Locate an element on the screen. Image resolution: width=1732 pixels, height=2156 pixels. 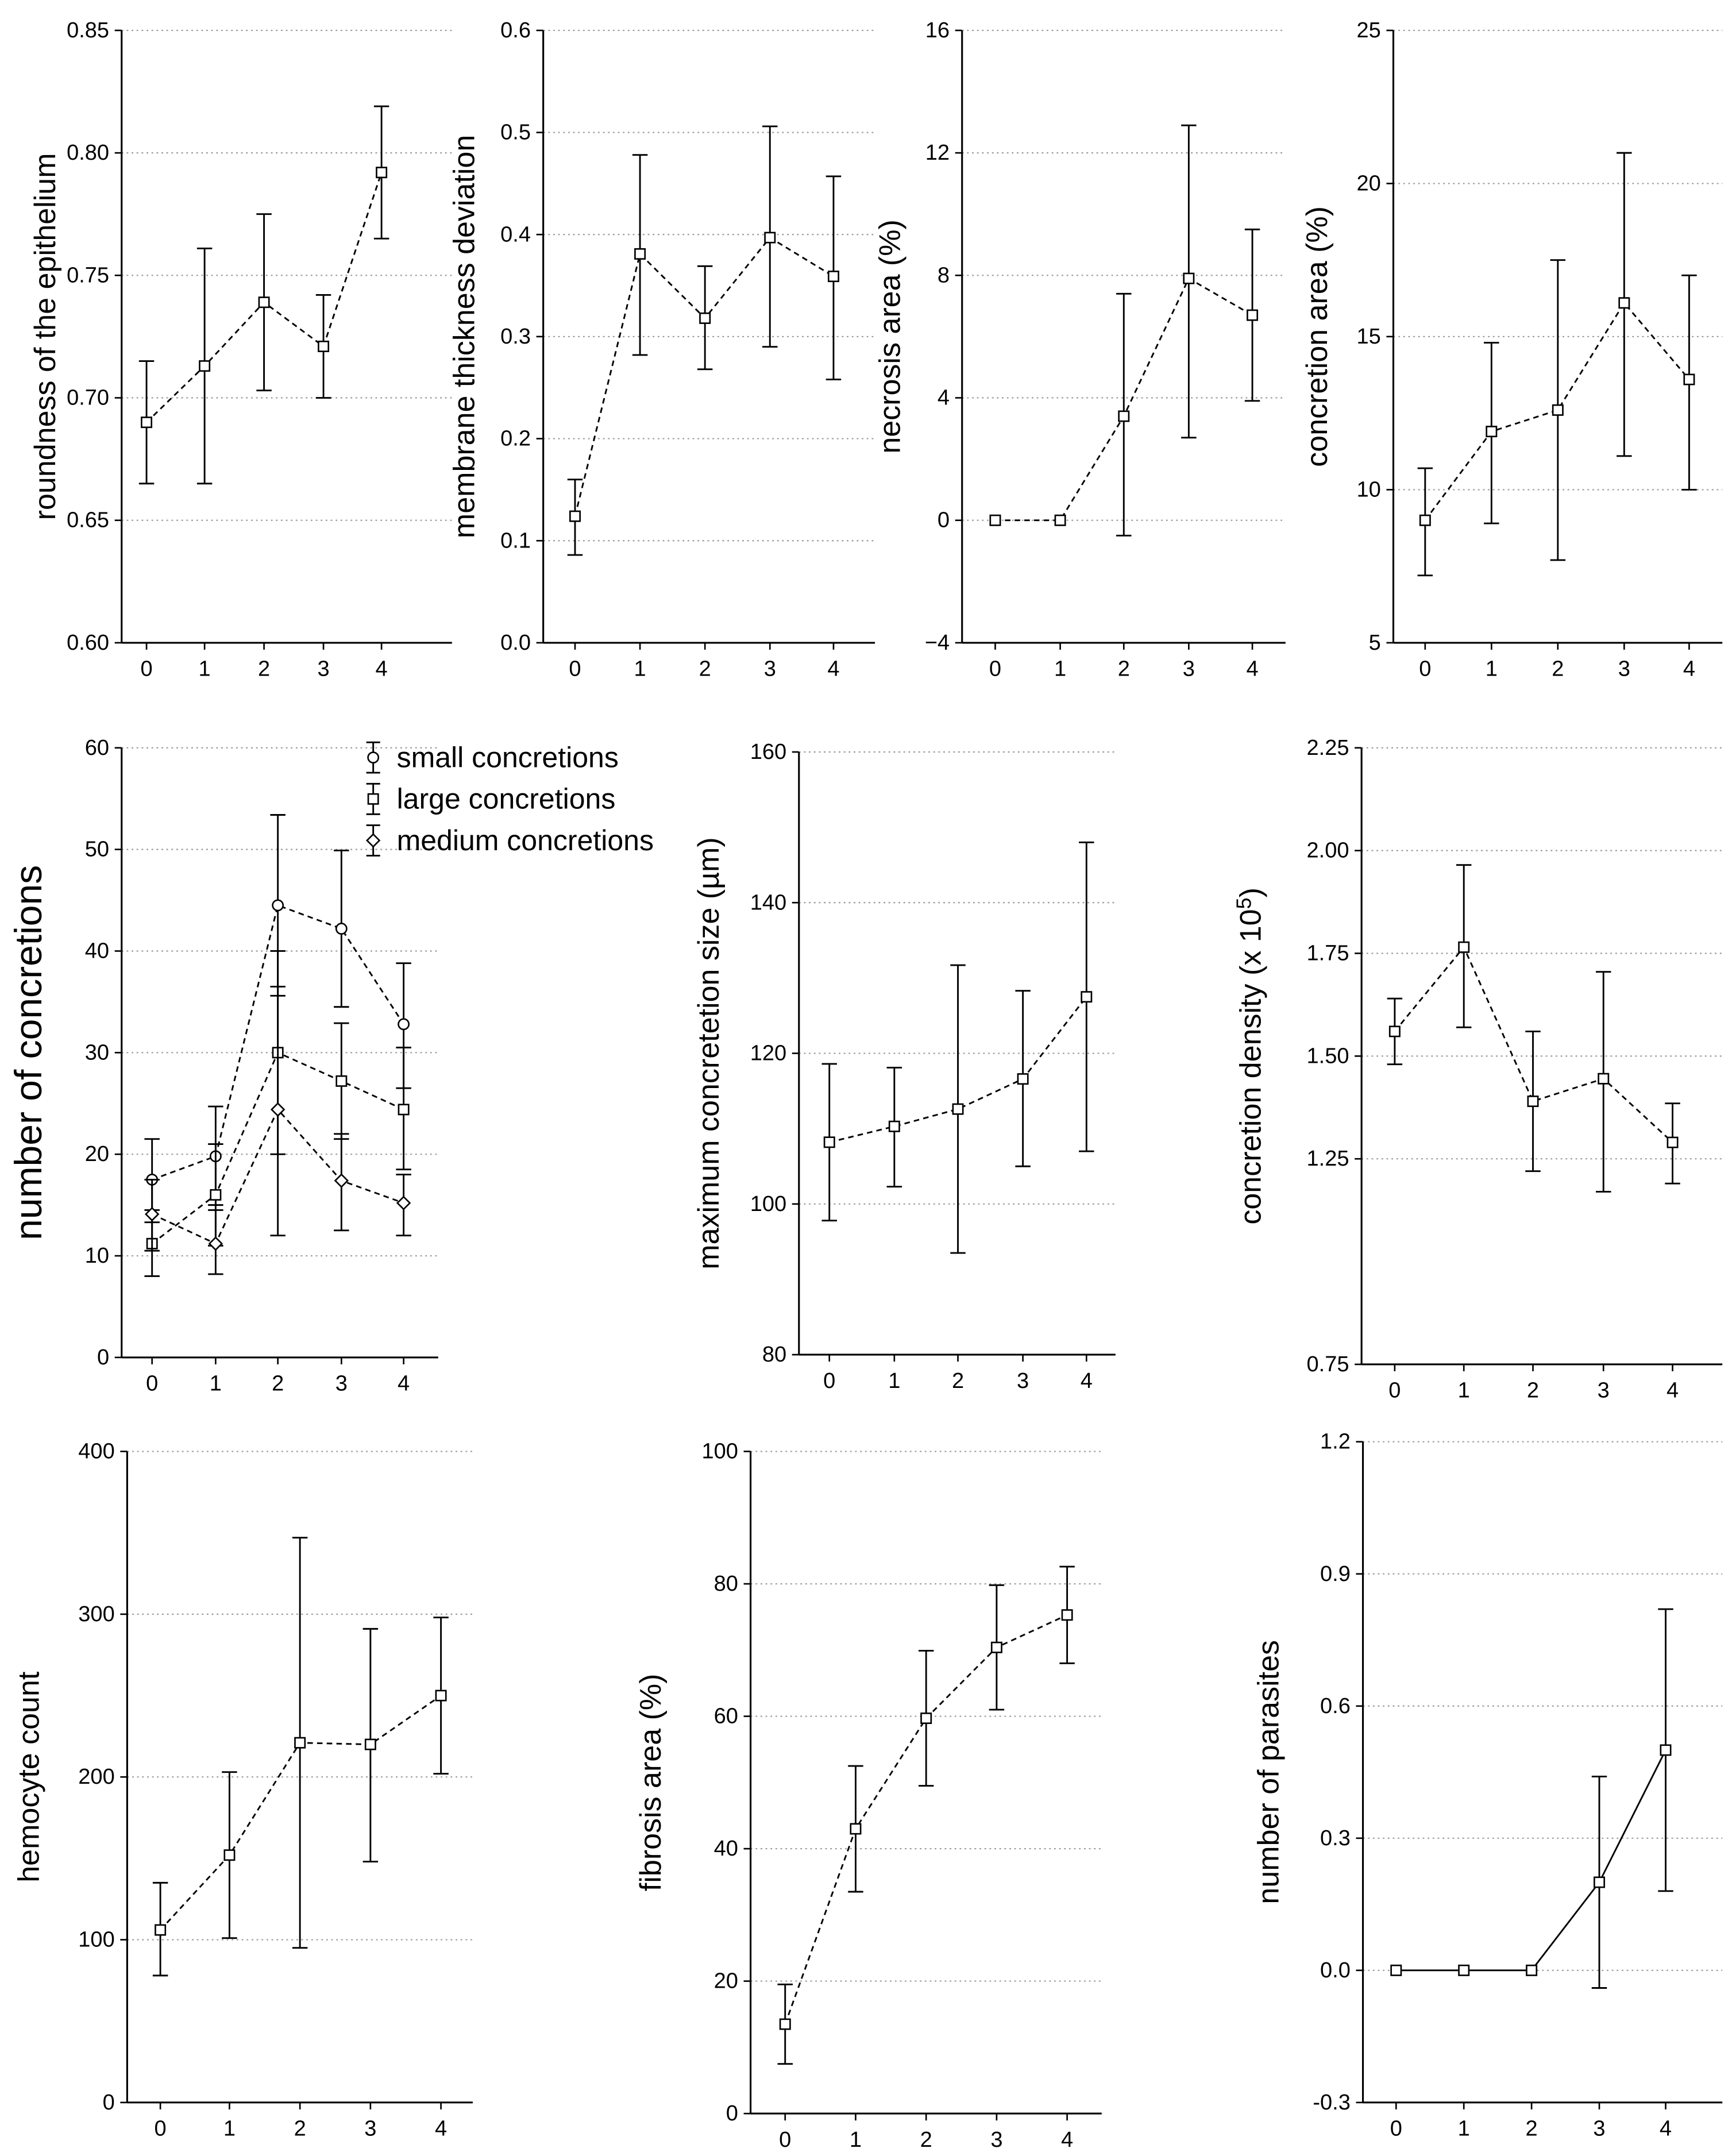
y-tick-label: 100 is located at coordinates (720, 1452).